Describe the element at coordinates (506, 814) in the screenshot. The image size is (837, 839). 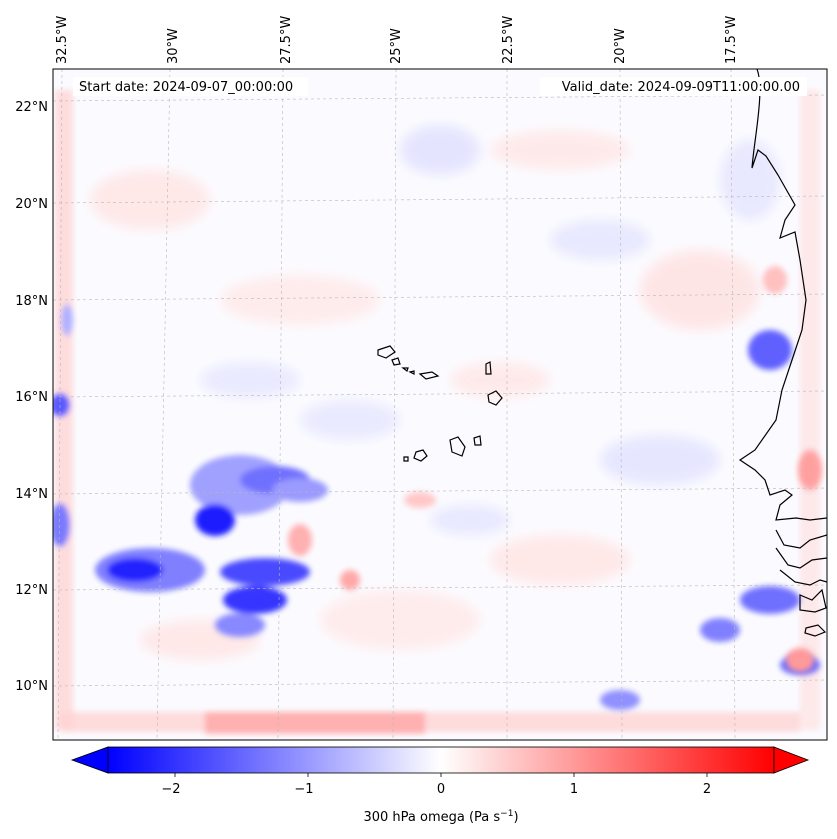
I see `colorbar-label-exponent: −1` at that location.